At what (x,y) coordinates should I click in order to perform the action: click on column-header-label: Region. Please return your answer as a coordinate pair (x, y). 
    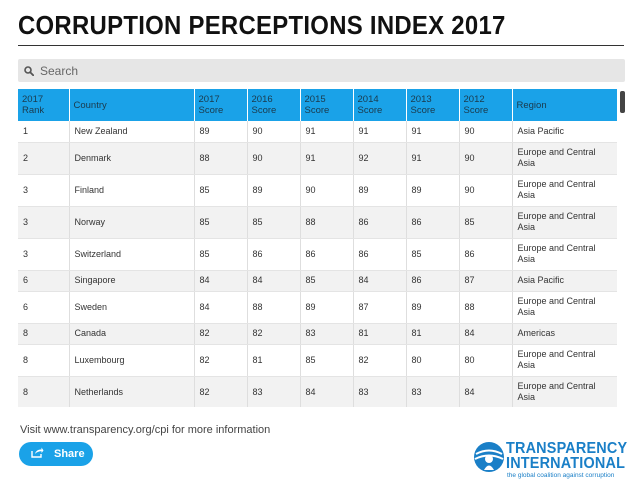
    Looking at the image, I should click on (531, 105).